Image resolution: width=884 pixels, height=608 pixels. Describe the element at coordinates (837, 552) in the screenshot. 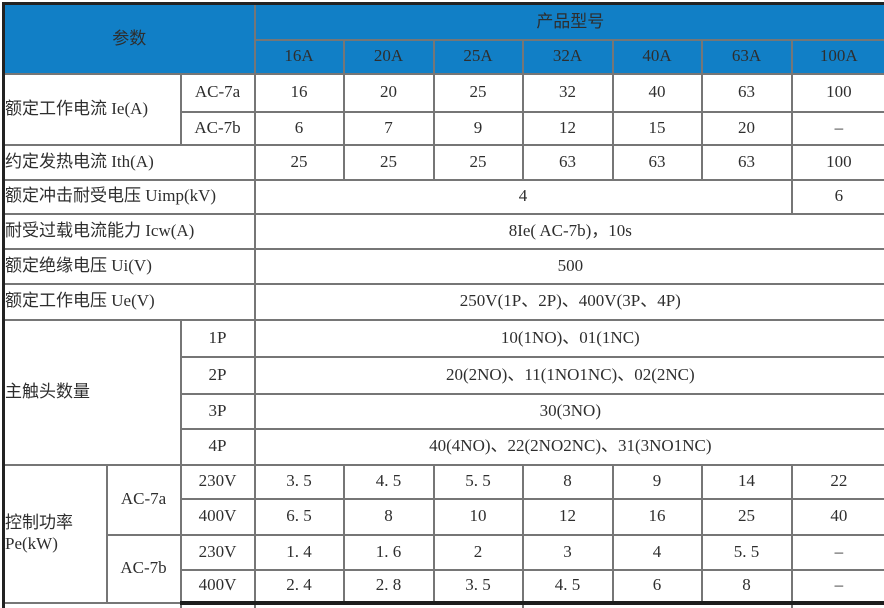

I see `pe-ac7b-230v-value: –` at that location.